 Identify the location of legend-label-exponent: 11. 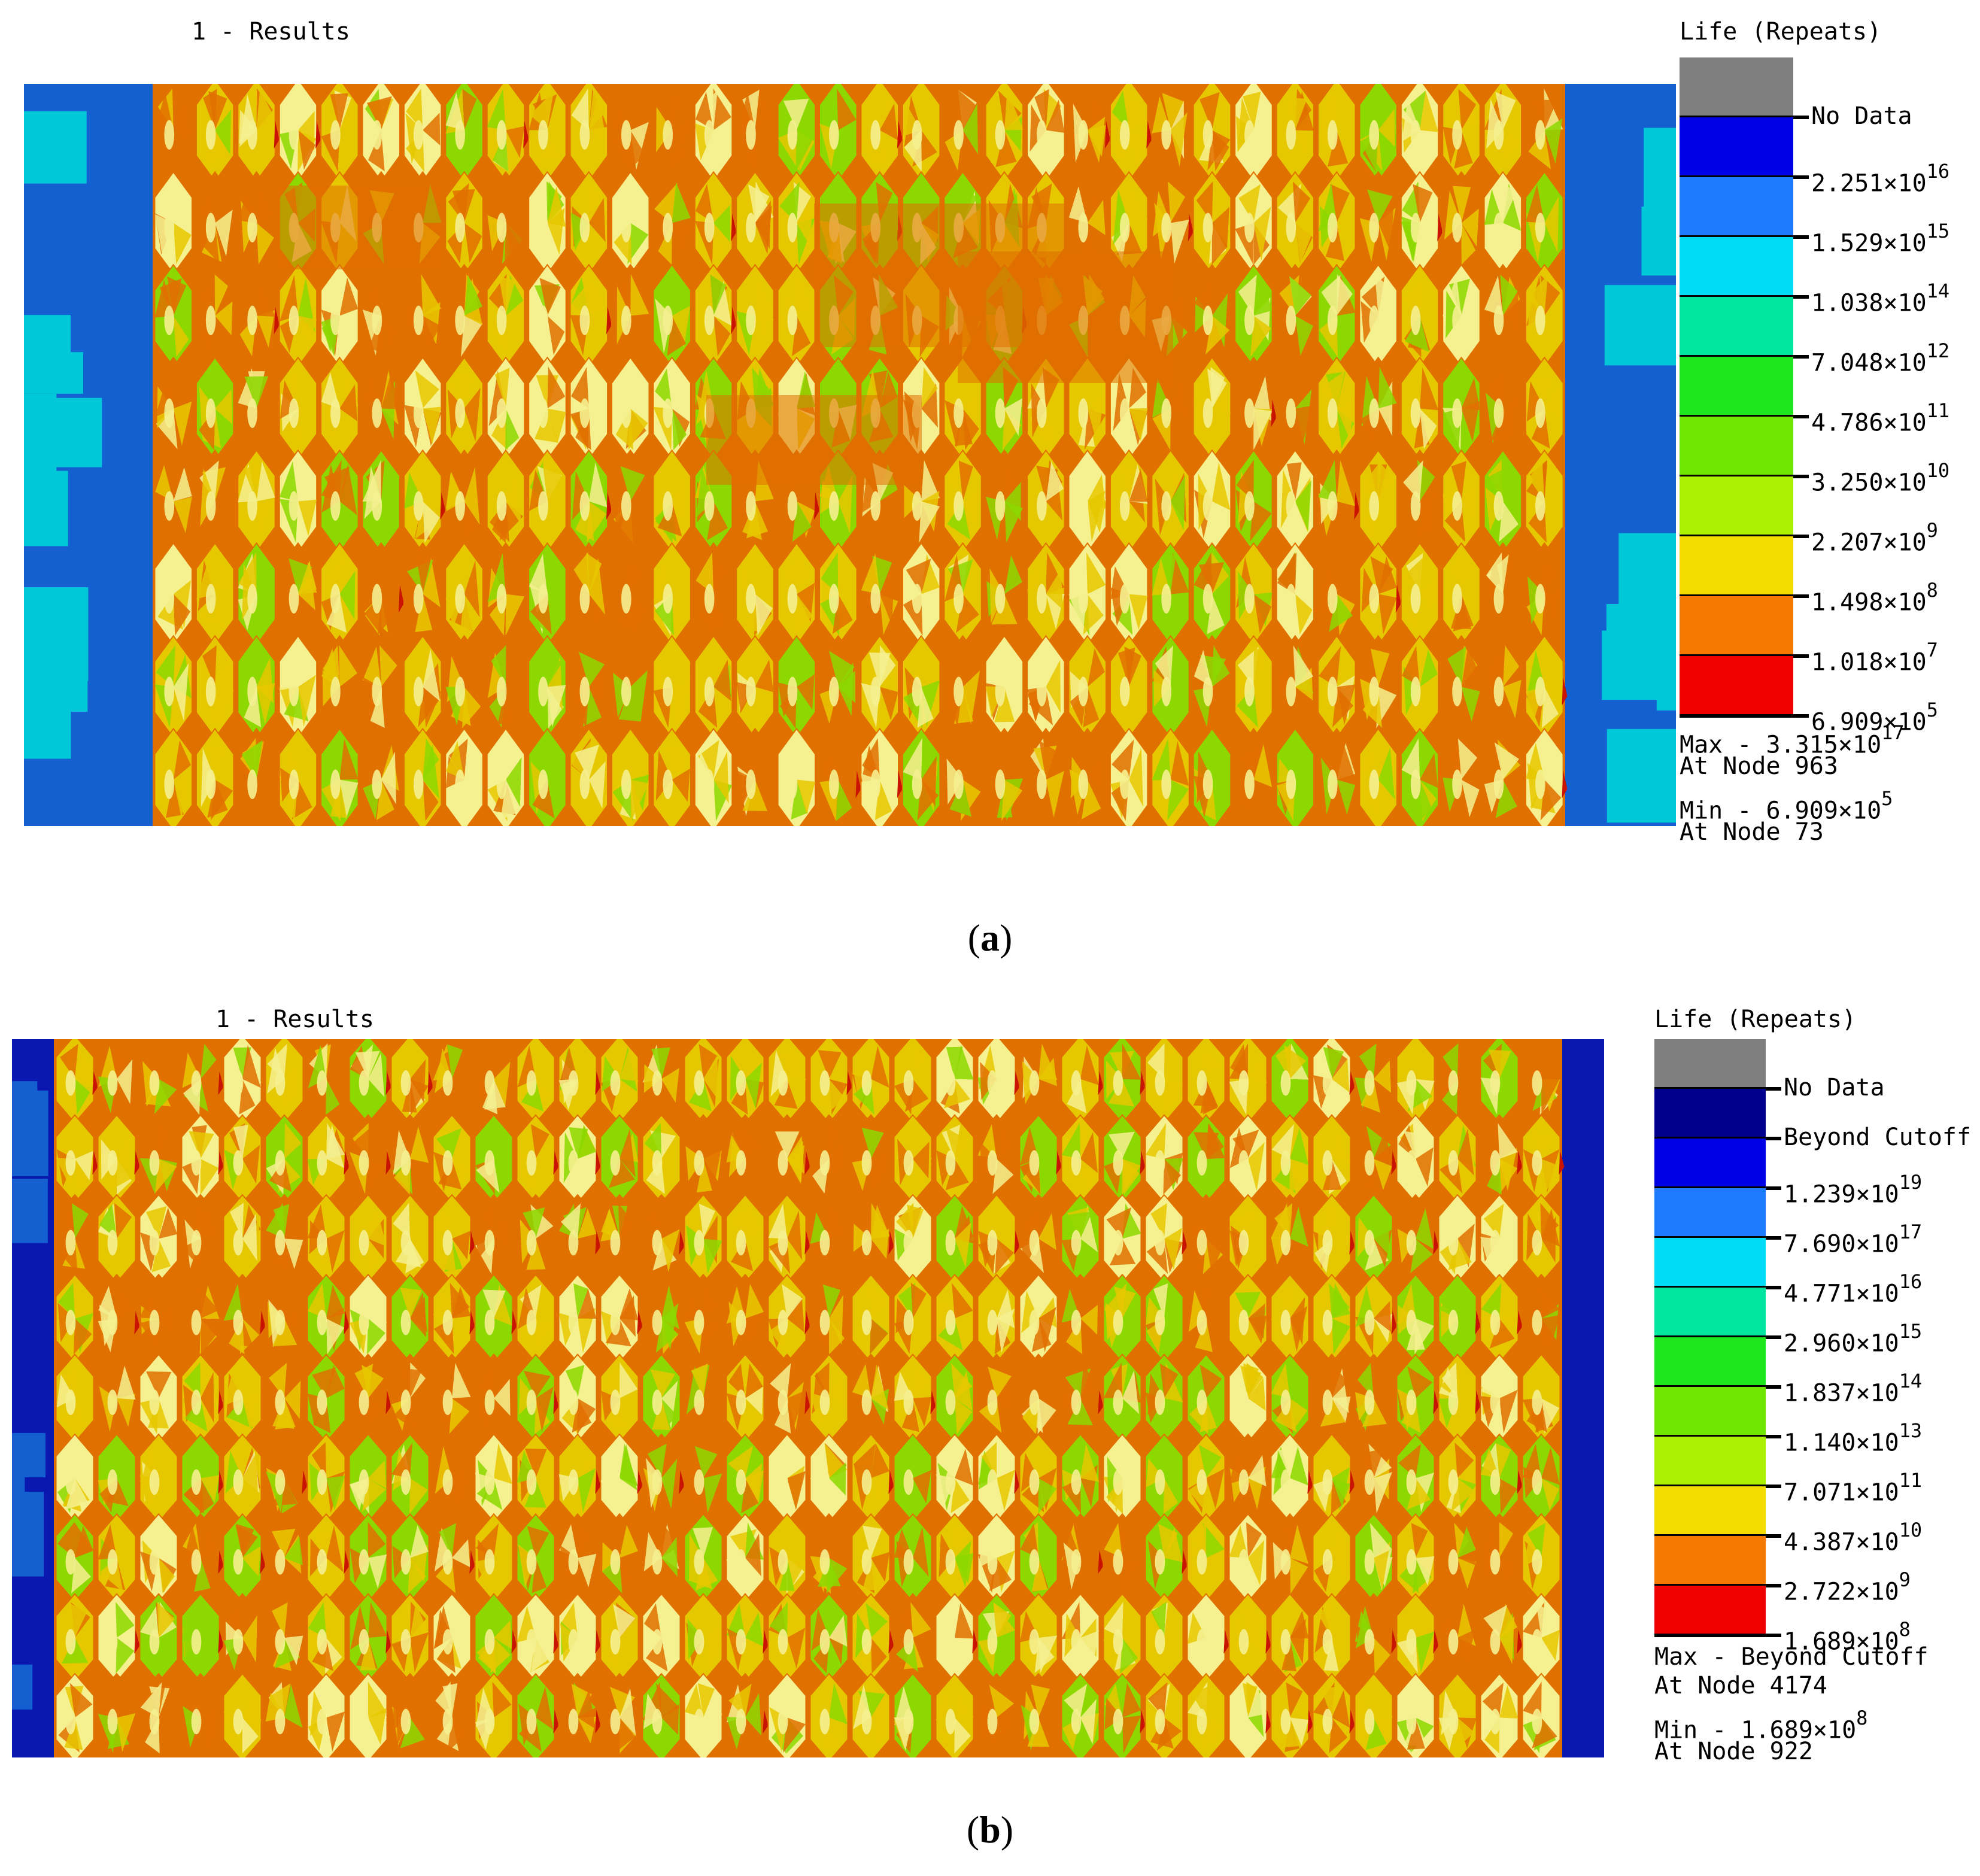
(1938, 411).